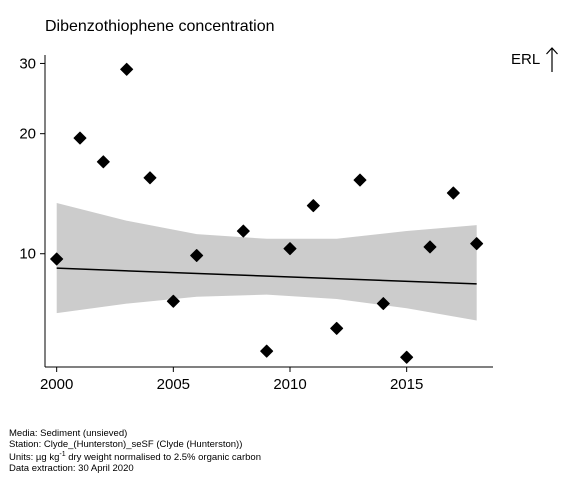  Describe the element at coordinates (27, 63) in the screenshot. I see `y-tick-label: 30` at that location.